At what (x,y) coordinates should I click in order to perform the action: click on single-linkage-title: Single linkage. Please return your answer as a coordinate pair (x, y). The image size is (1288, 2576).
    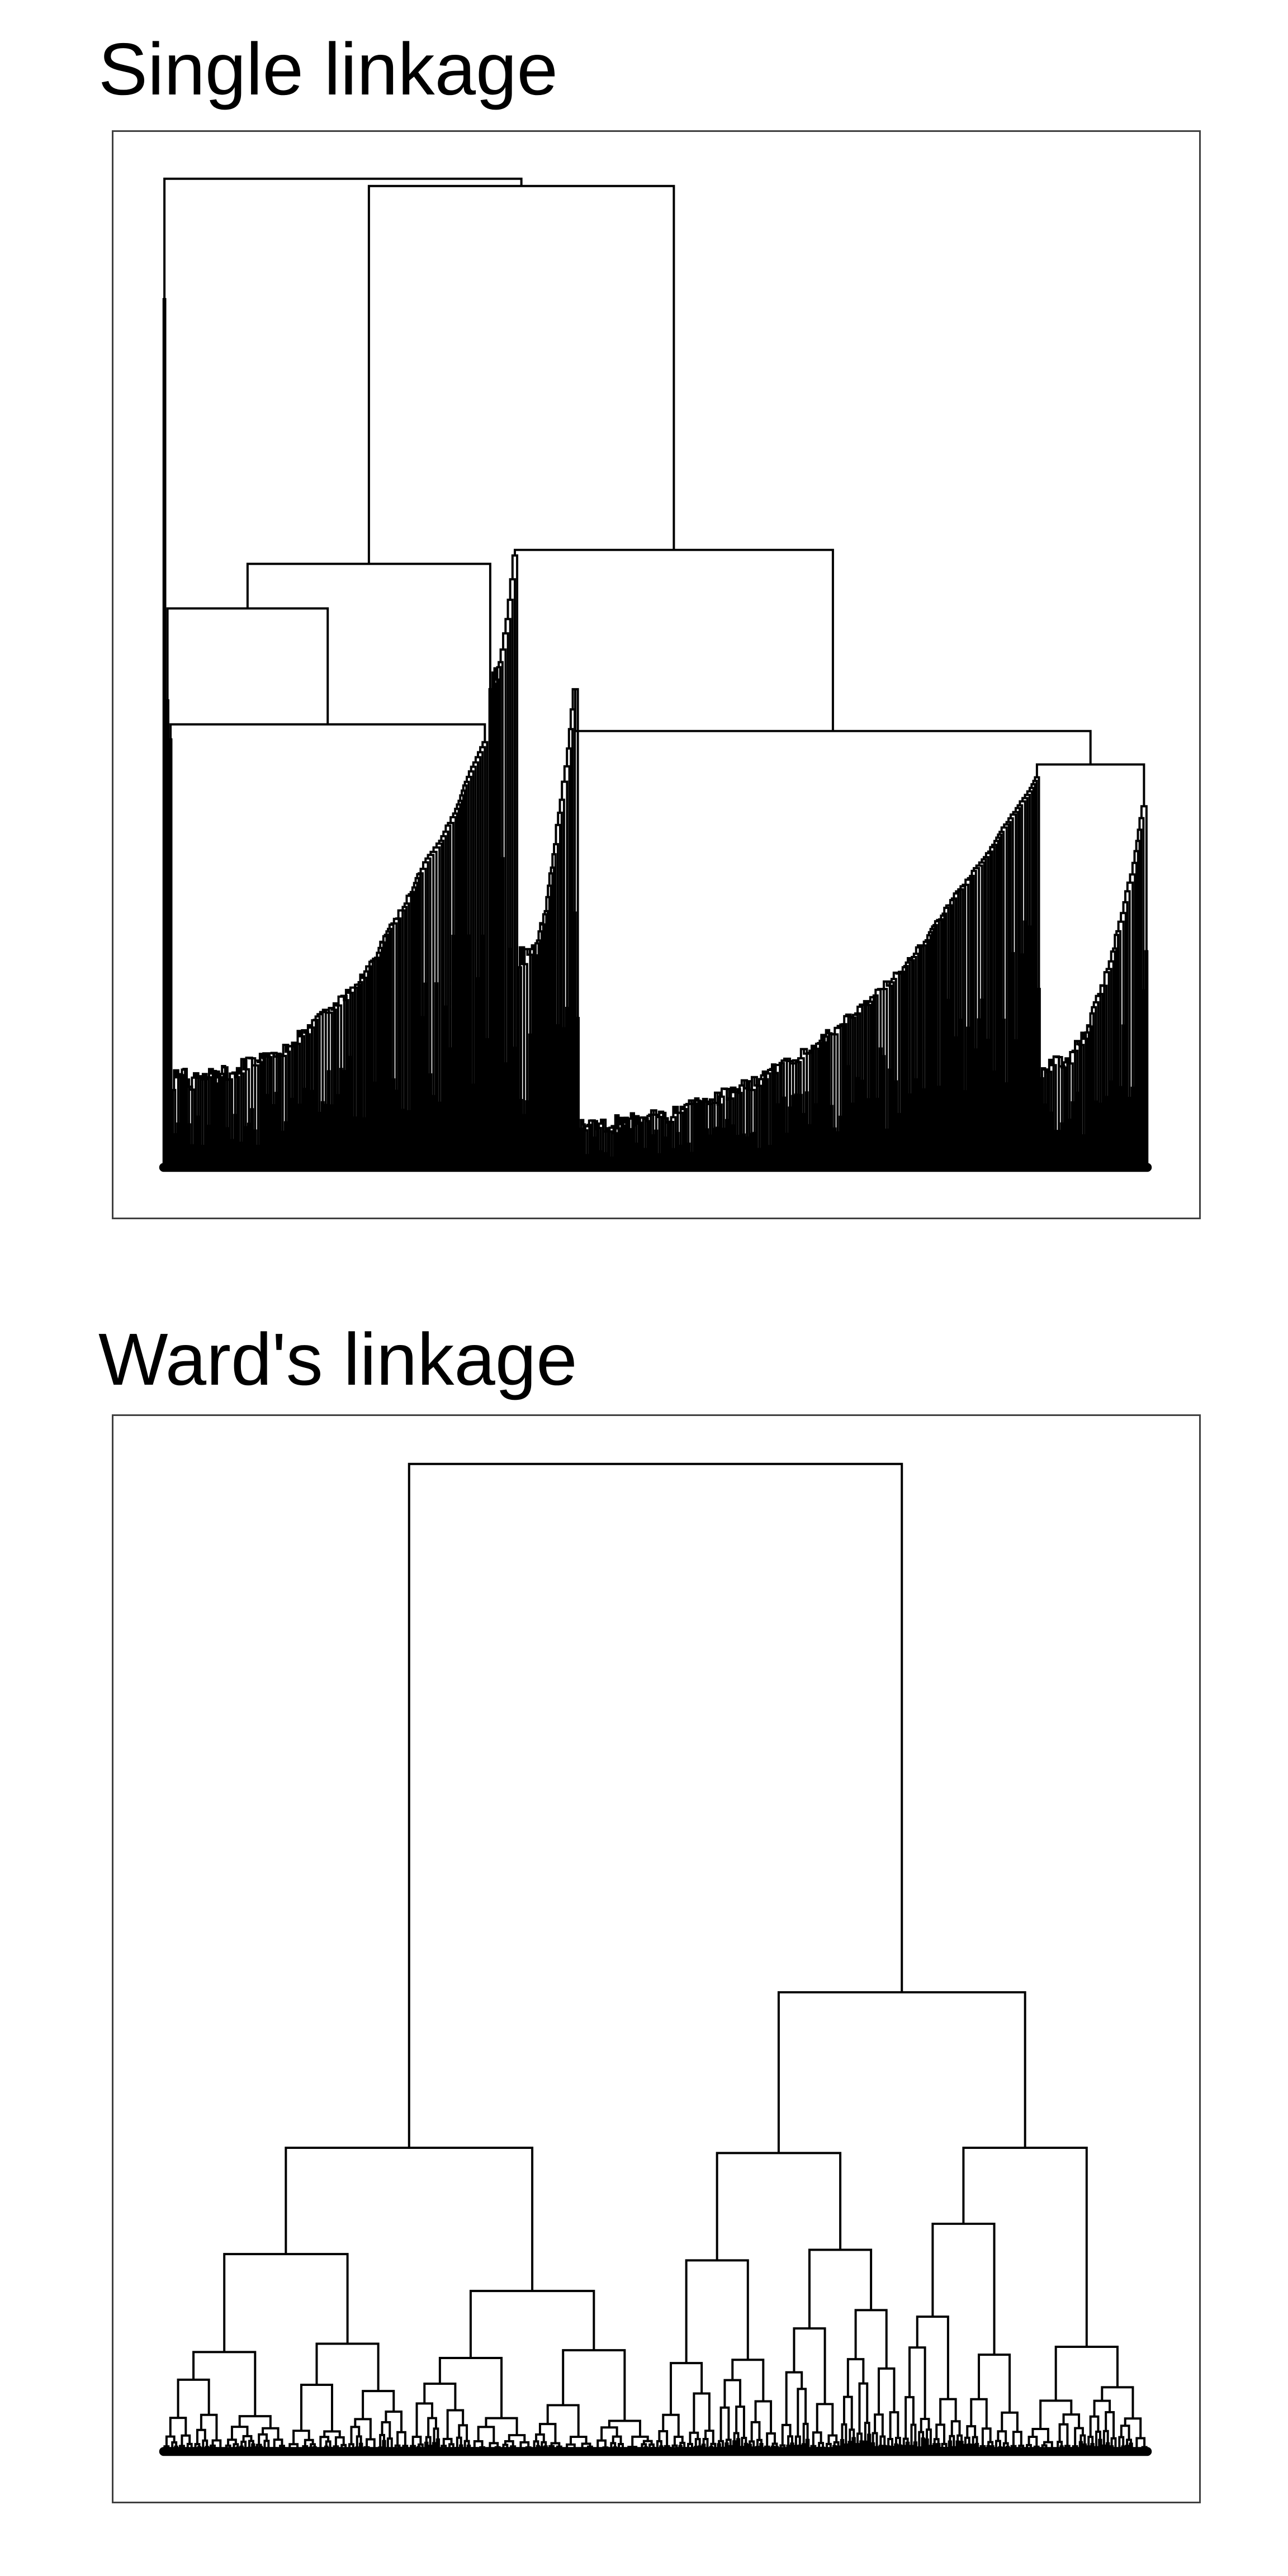
    Looking at the image, I should click on (328, 69).